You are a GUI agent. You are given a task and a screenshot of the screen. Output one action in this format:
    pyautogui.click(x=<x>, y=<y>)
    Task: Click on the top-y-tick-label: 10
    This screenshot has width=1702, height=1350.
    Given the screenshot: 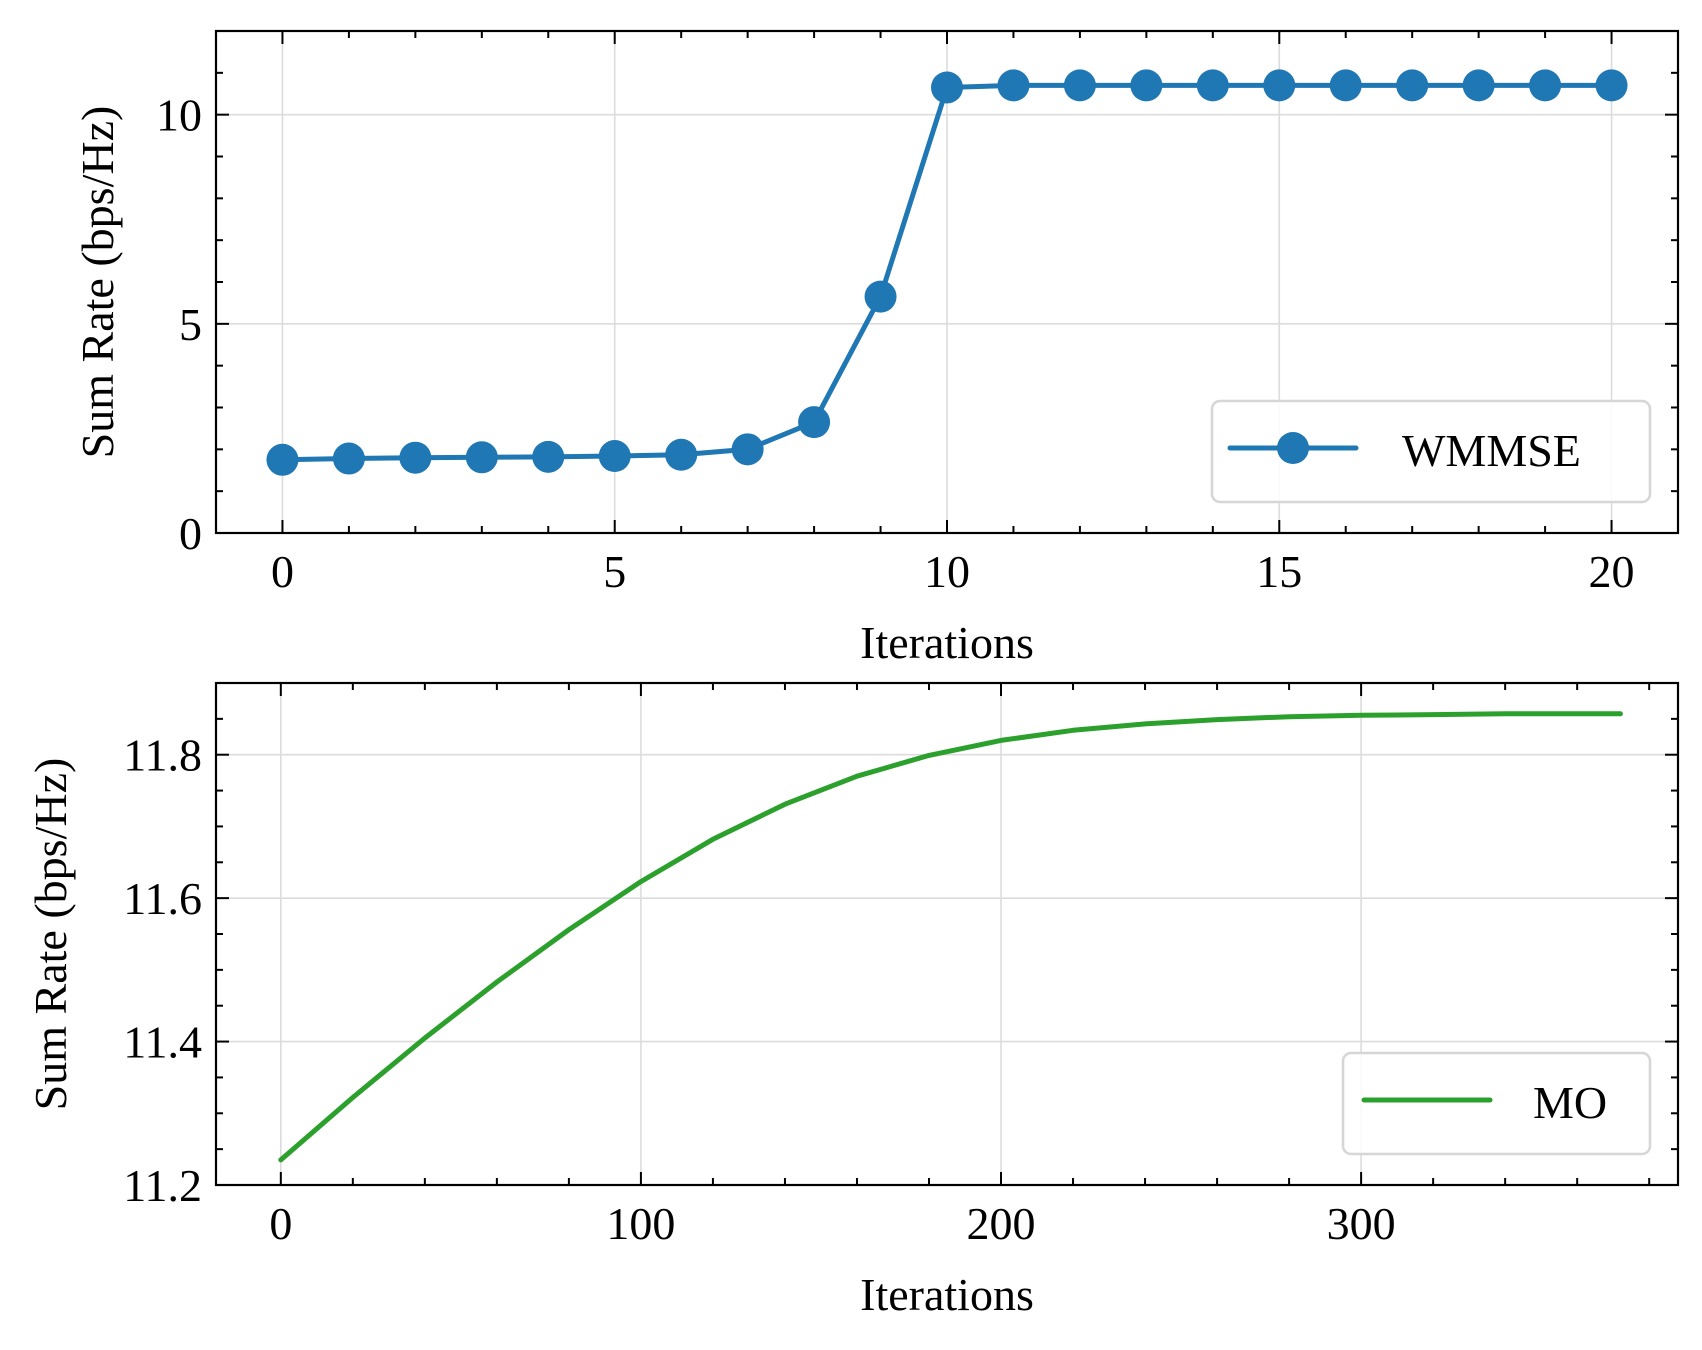 What is the action you would take?
    pyautogui.click(x=179, y=115)
    